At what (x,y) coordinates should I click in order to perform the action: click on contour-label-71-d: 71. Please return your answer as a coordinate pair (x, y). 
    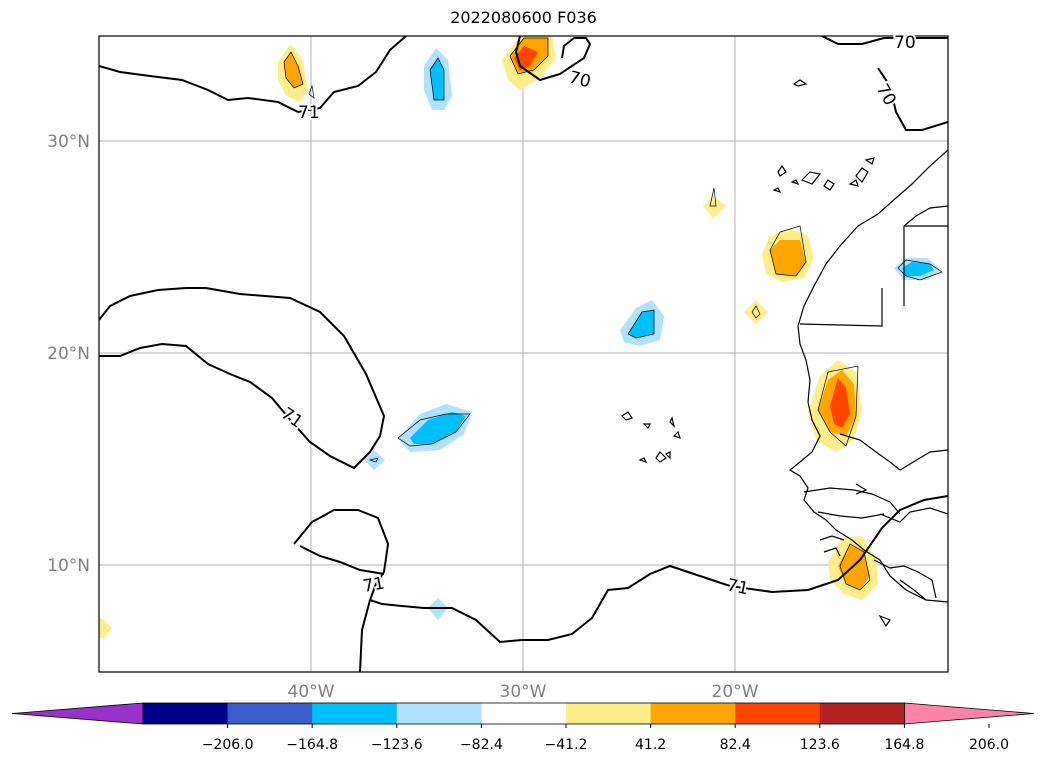
    Looking at the image, I should click on (737, 587).